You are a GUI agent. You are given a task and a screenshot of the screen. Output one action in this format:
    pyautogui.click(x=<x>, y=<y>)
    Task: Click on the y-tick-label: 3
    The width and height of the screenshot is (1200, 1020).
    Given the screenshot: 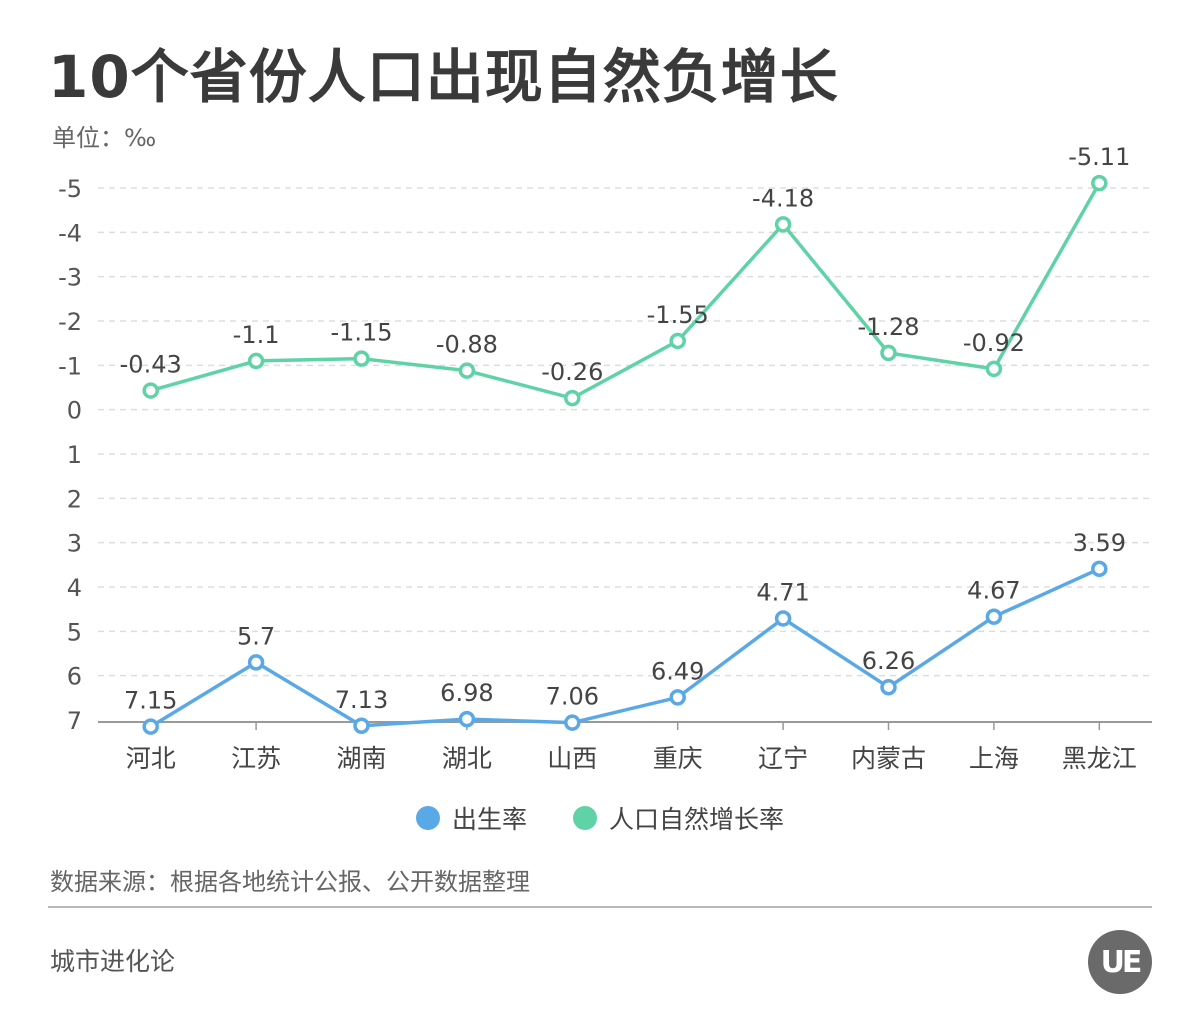 What is the action you would take?
    pyautogui.click(x=74, y=544)
    